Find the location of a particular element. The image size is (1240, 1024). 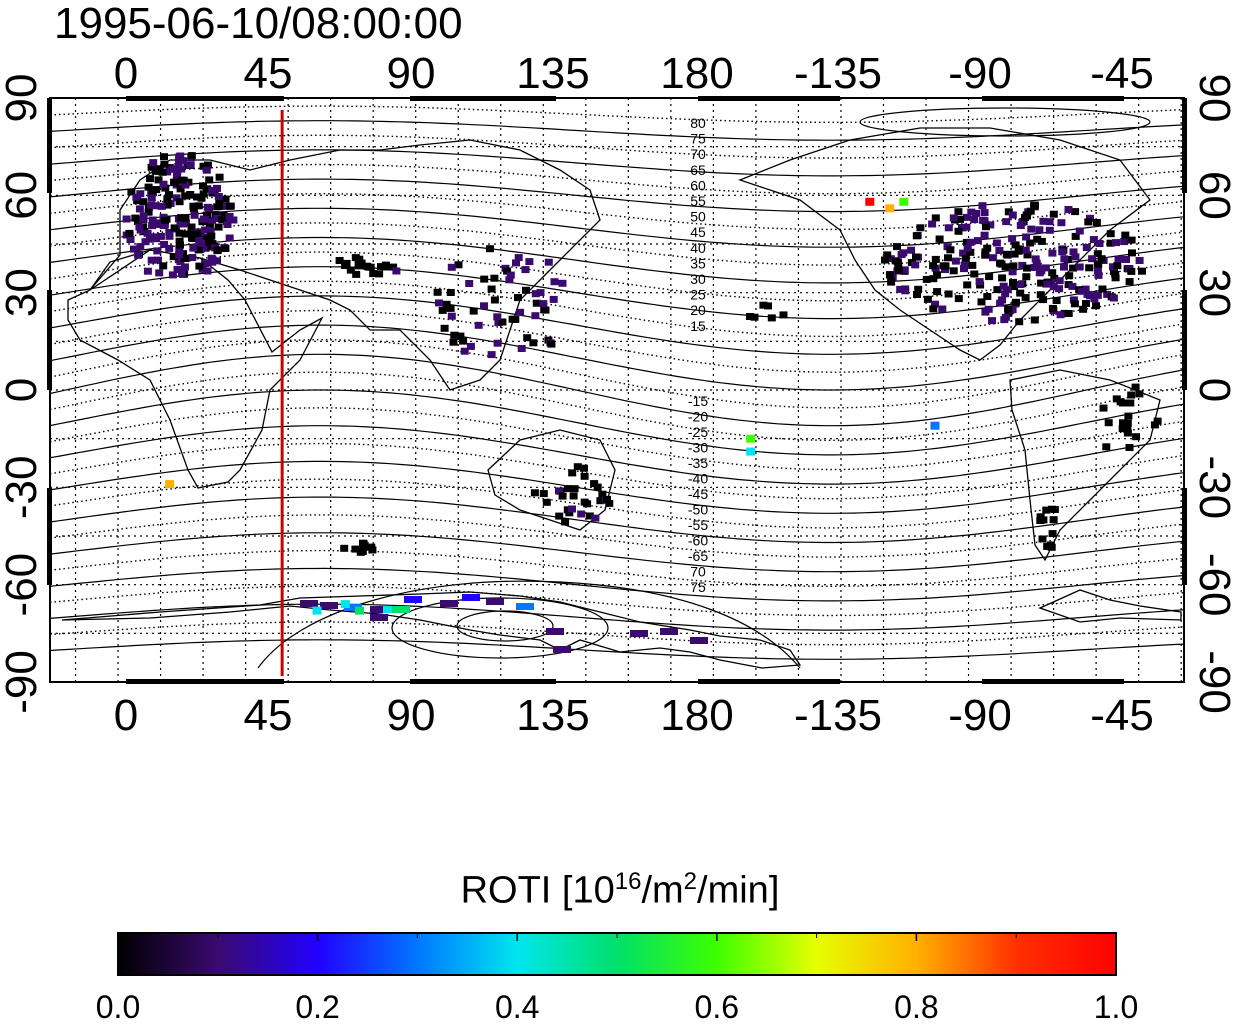

lat-tick-label: 30 is located at coordinates (1214, 292).